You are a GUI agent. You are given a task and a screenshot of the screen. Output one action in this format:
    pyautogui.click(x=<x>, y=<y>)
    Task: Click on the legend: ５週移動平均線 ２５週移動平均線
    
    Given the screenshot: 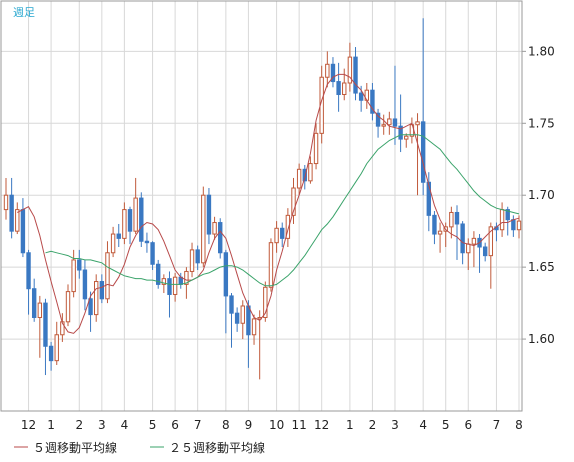 What is the action you would take?
    pyautogui.click(x=139, y=447)
    